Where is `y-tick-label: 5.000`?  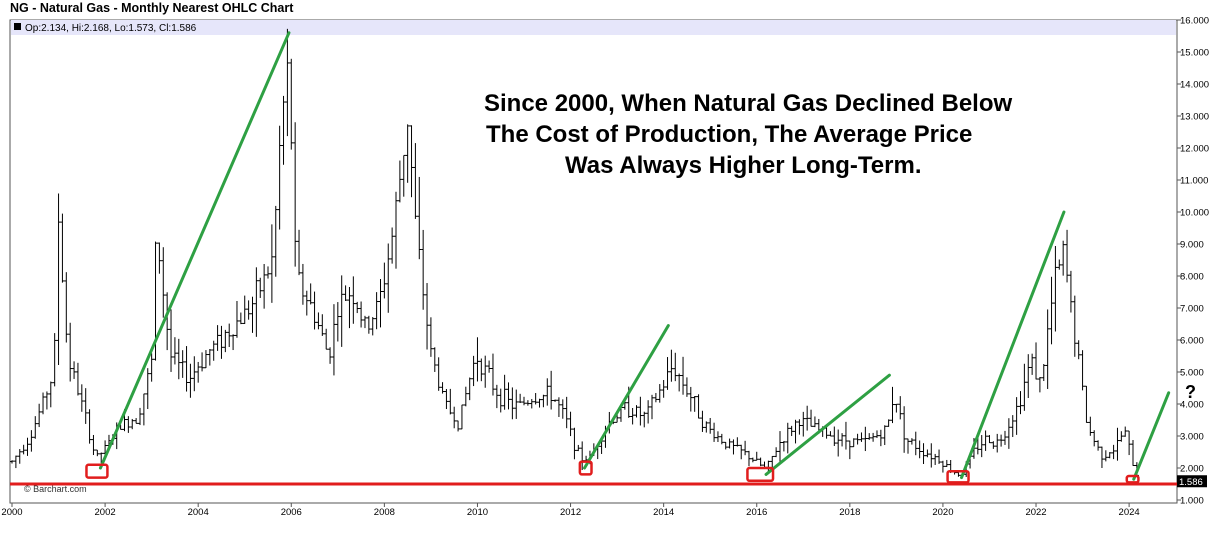
y-tick-label: 5.000 is located at coordinates (1192, 373).